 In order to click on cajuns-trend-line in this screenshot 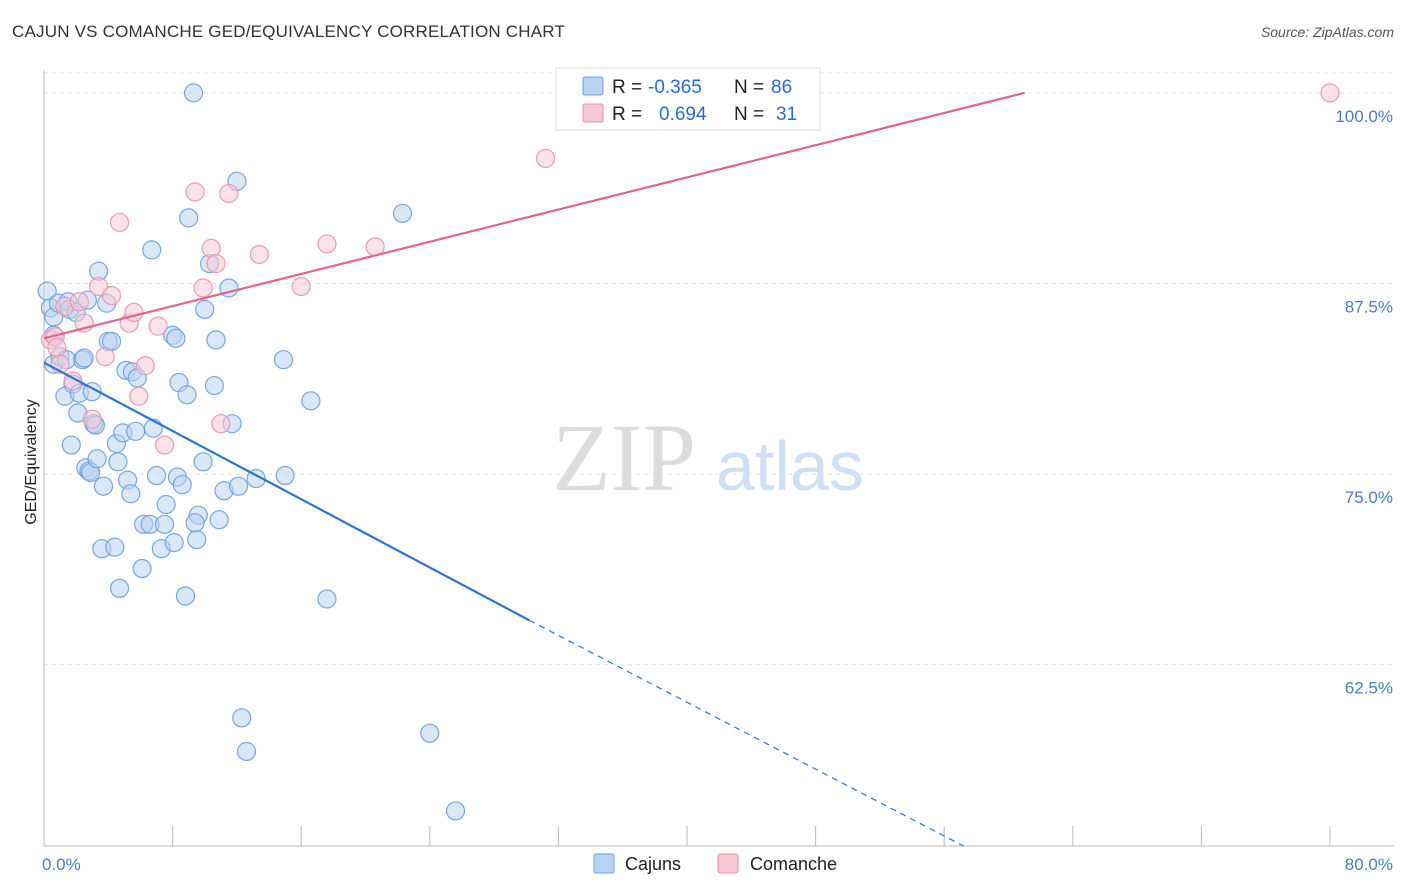, I will do `click(286, 491)`.